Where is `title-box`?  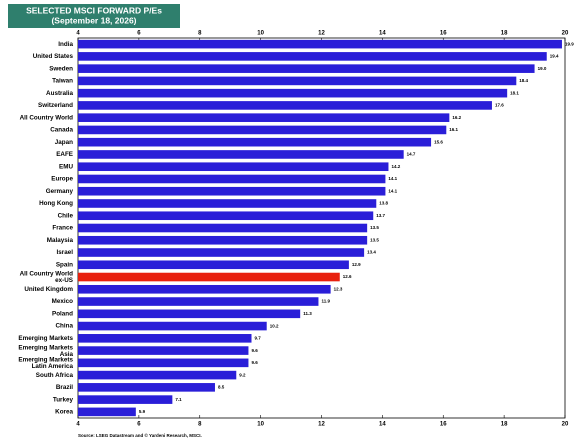
title-box is located at coordinates (94, 16).